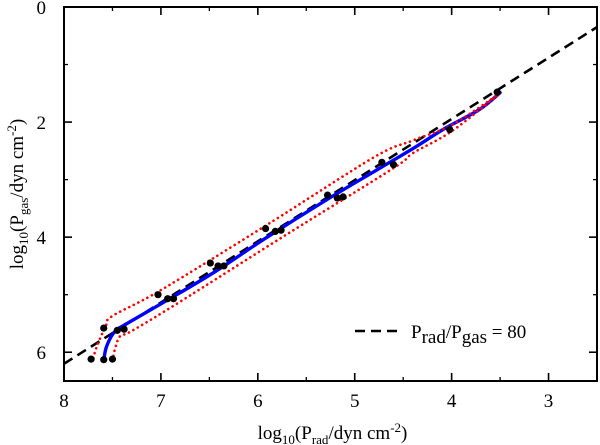 This screenshot has height=445, width=600. What do you see at coordinates (468, 335) in the screenshot?
I see `legend-label: Prad/Pgas = 80` at bounding box center [468, 335].